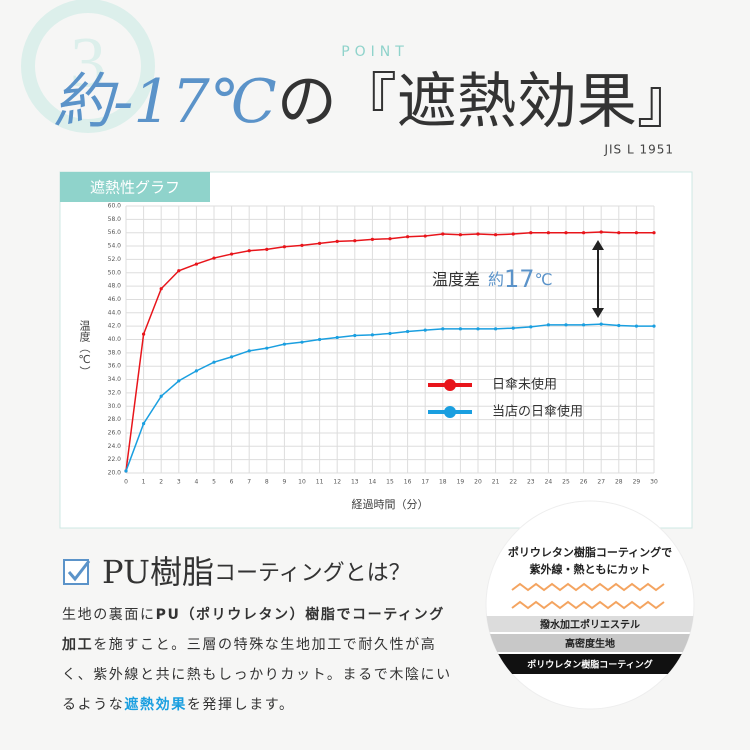 This screenshot has height=750, width=750. I want to click on point-label: POINT, so click(375, 52).